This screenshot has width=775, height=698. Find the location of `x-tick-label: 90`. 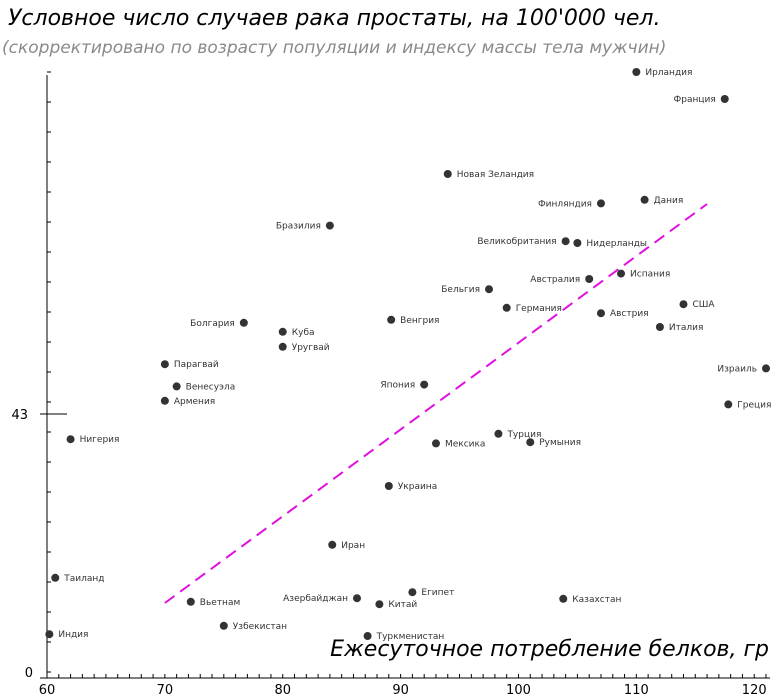

x-tick-label: 90 is located at coordinates (400, 690).